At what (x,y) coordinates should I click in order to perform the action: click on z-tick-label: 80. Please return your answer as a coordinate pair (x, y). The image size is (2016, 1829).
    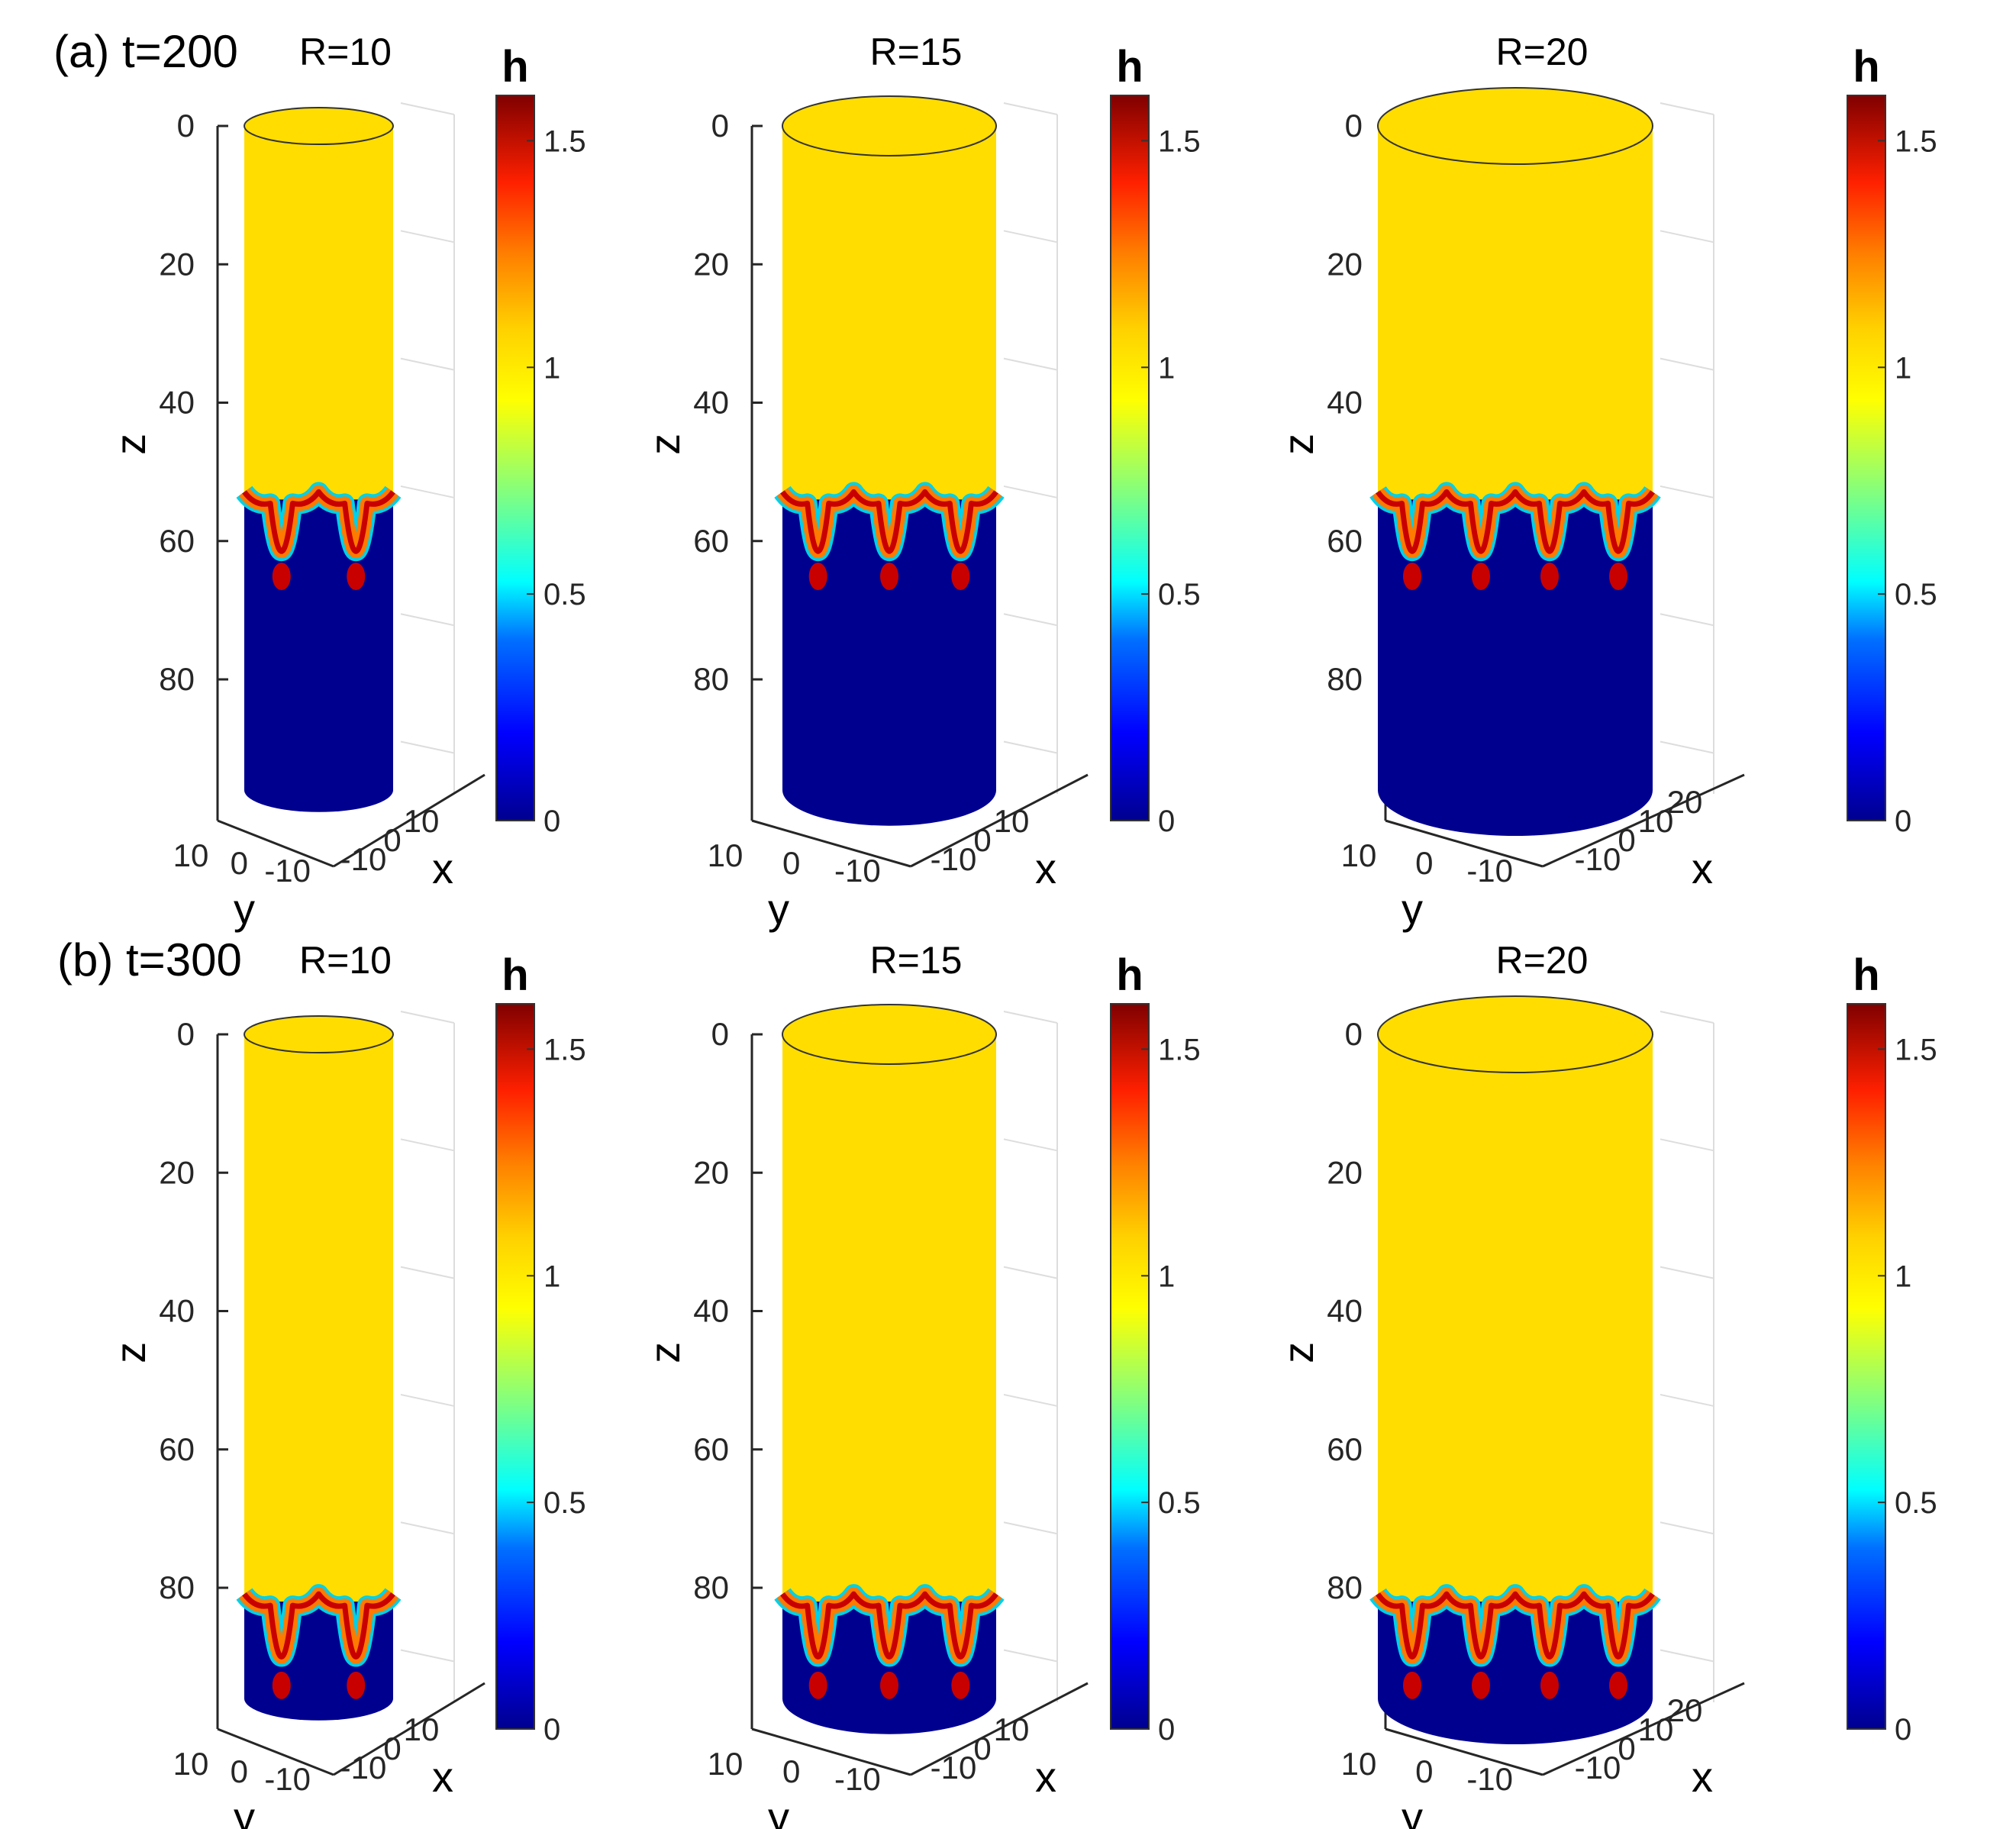
    Looking at the image, I should click on (177, 1587).